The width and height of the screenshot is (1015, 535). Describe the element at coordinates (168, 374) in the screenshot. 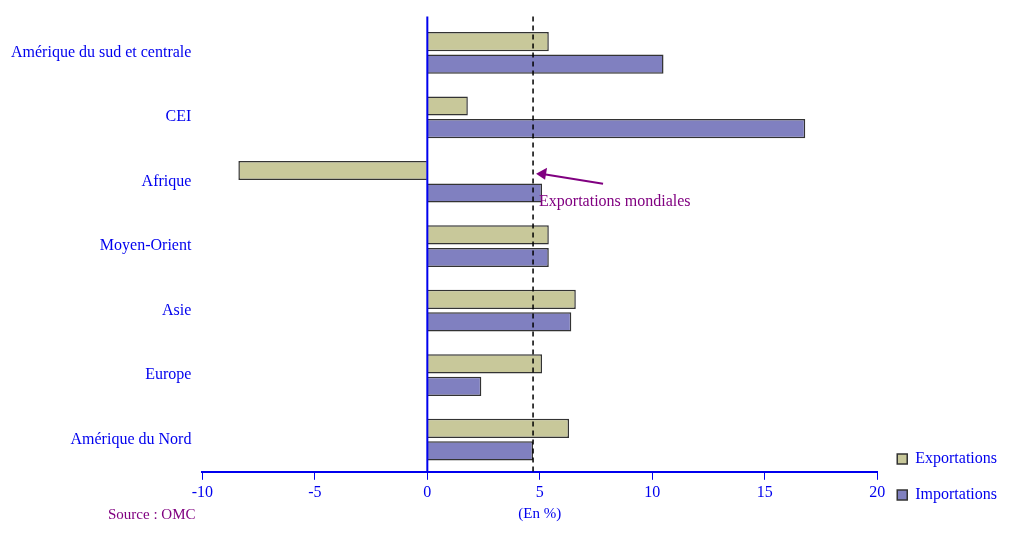

I see `y-tick-label: Europe` at that location.